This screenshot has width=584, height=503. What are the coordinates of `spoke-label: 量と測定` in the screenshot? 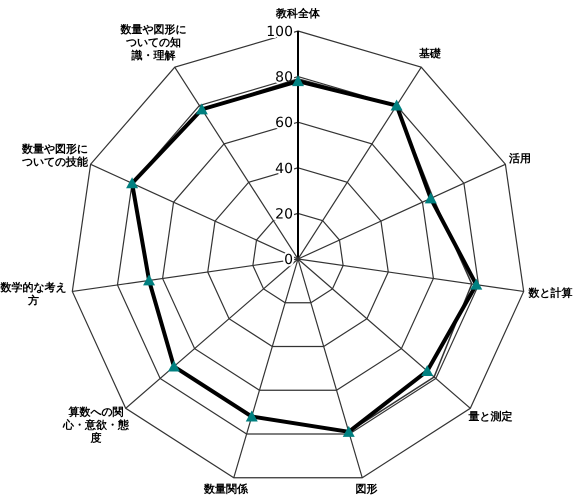 It's located at (490, 415).